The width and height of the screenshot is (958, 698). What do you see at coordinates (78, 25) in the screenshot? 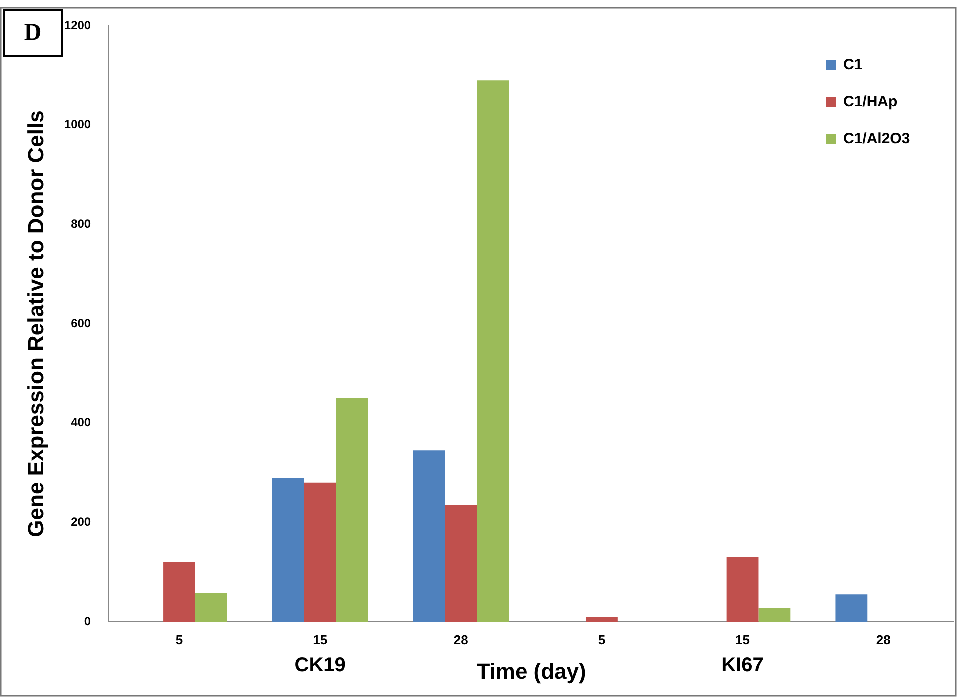
I see `y-tick-label: 1200` at bounding box center [78, 25].